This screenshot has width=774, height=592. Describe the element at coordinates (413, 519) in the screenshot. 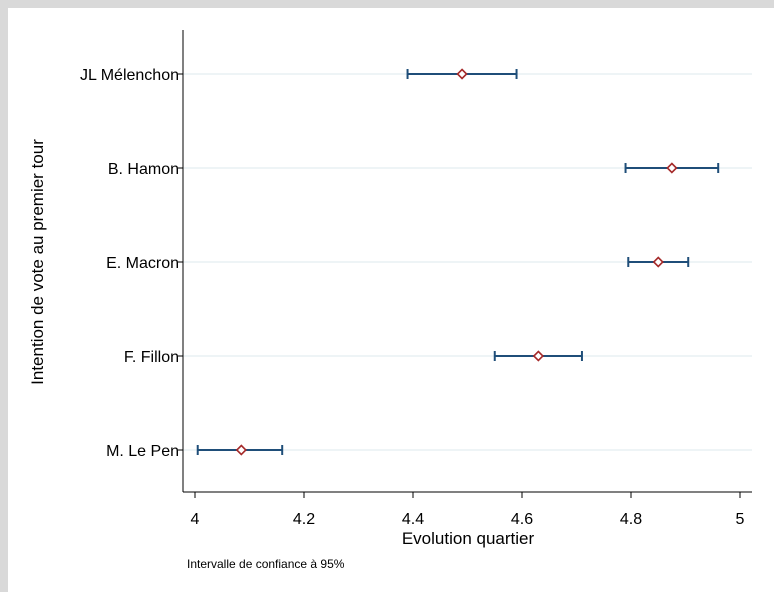

I see `x-tick-label: 4.4` at that location.